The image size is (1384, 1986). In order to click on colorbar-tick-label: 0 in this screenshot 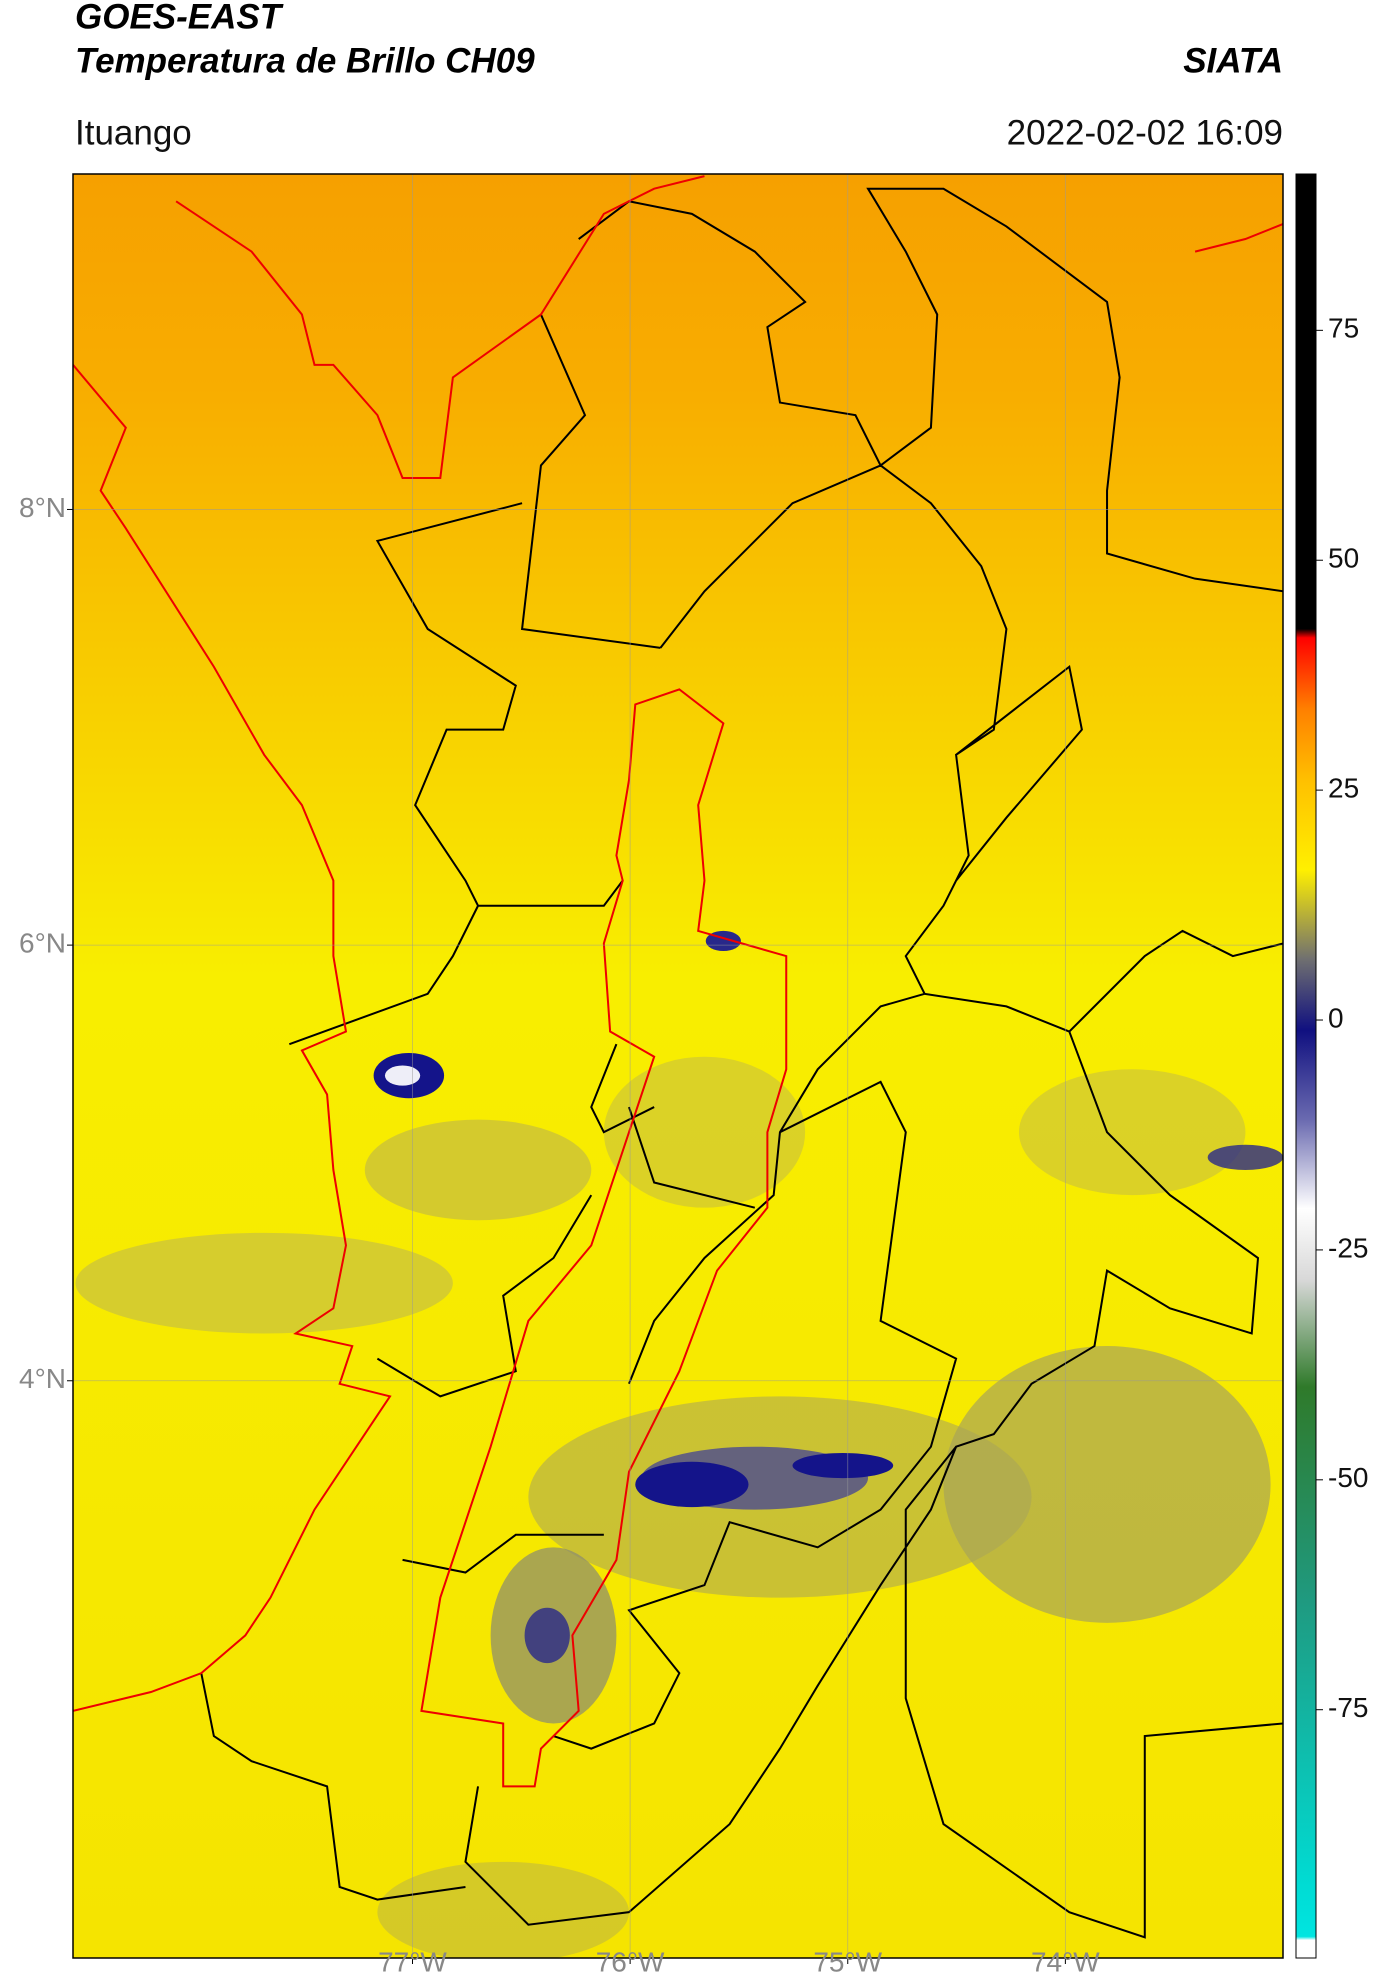, I will do `click(1336, 1017)`.